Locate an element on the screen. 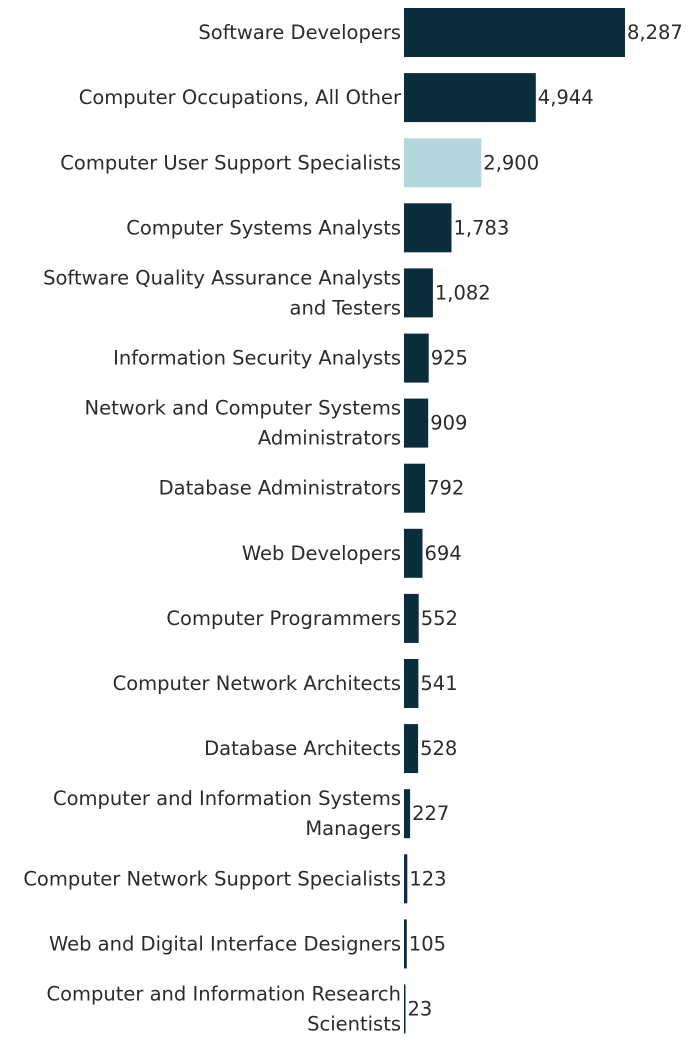 Image resolution: width=699 pixels, height=1041 pixels. category-label: Computer and Information Systems Managers is located at coordinates (227, 813).